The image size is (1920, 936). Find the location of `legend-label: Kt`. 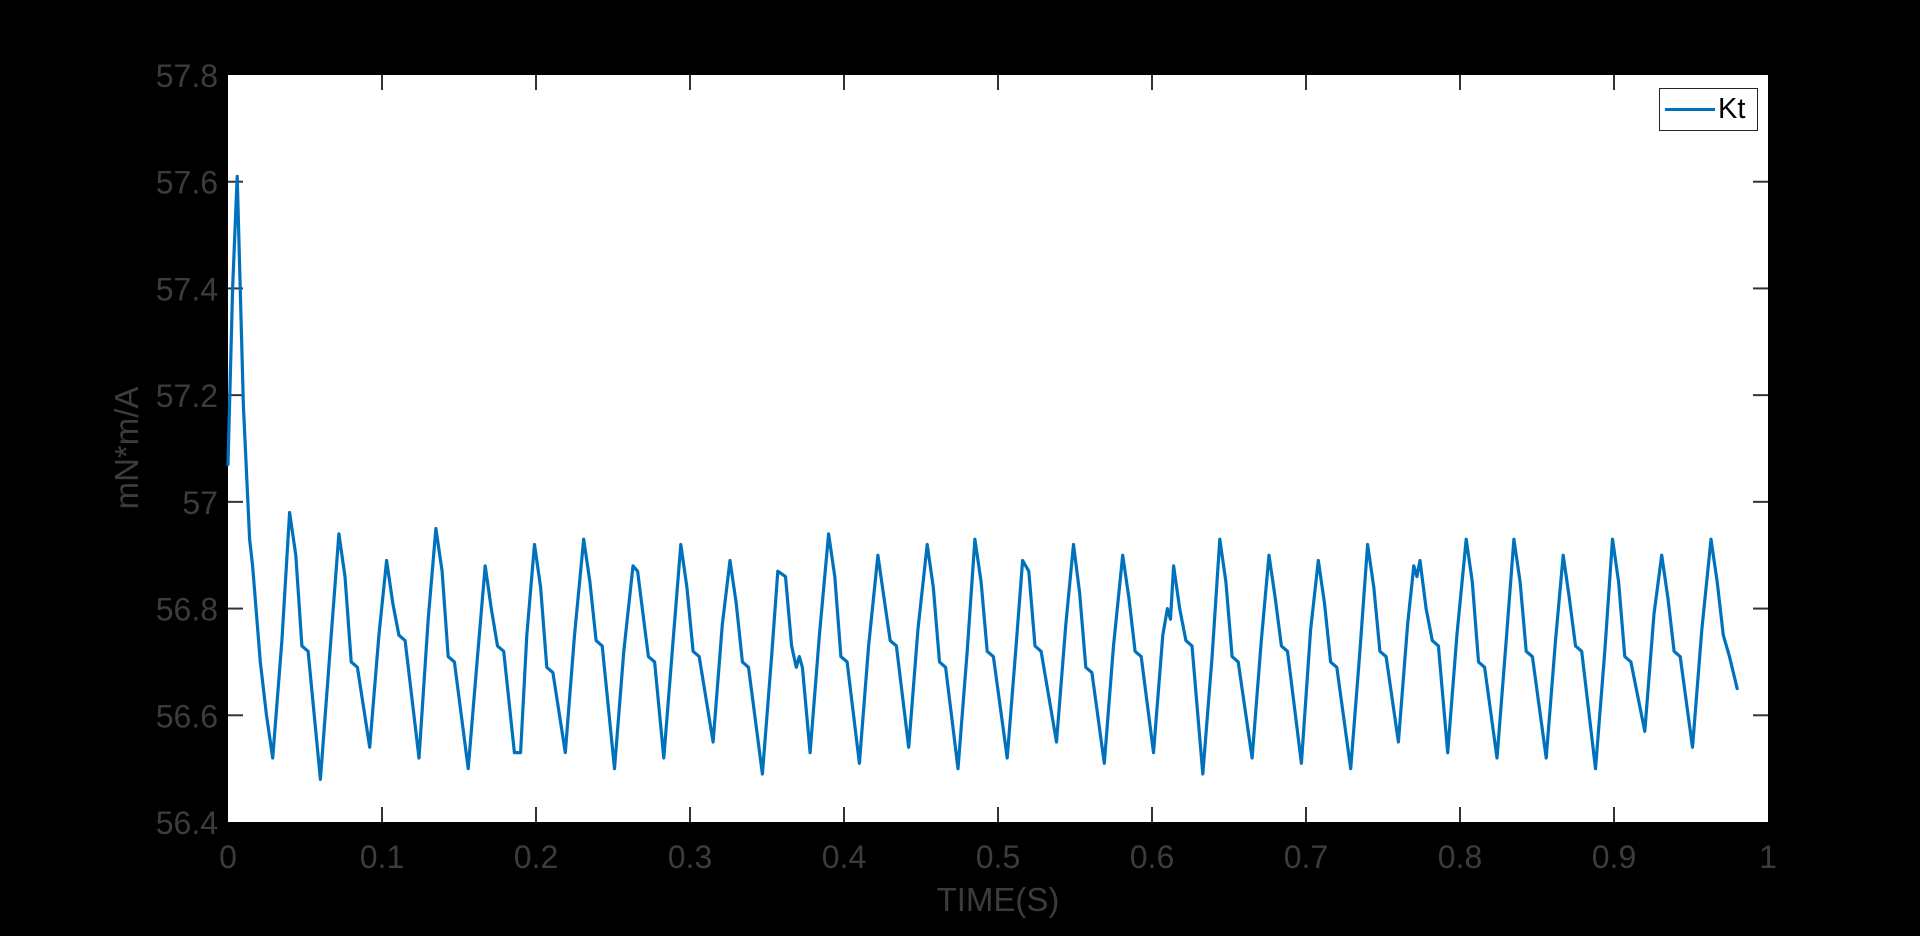

legend-label: Kt is located at coordinates (1732, 109).